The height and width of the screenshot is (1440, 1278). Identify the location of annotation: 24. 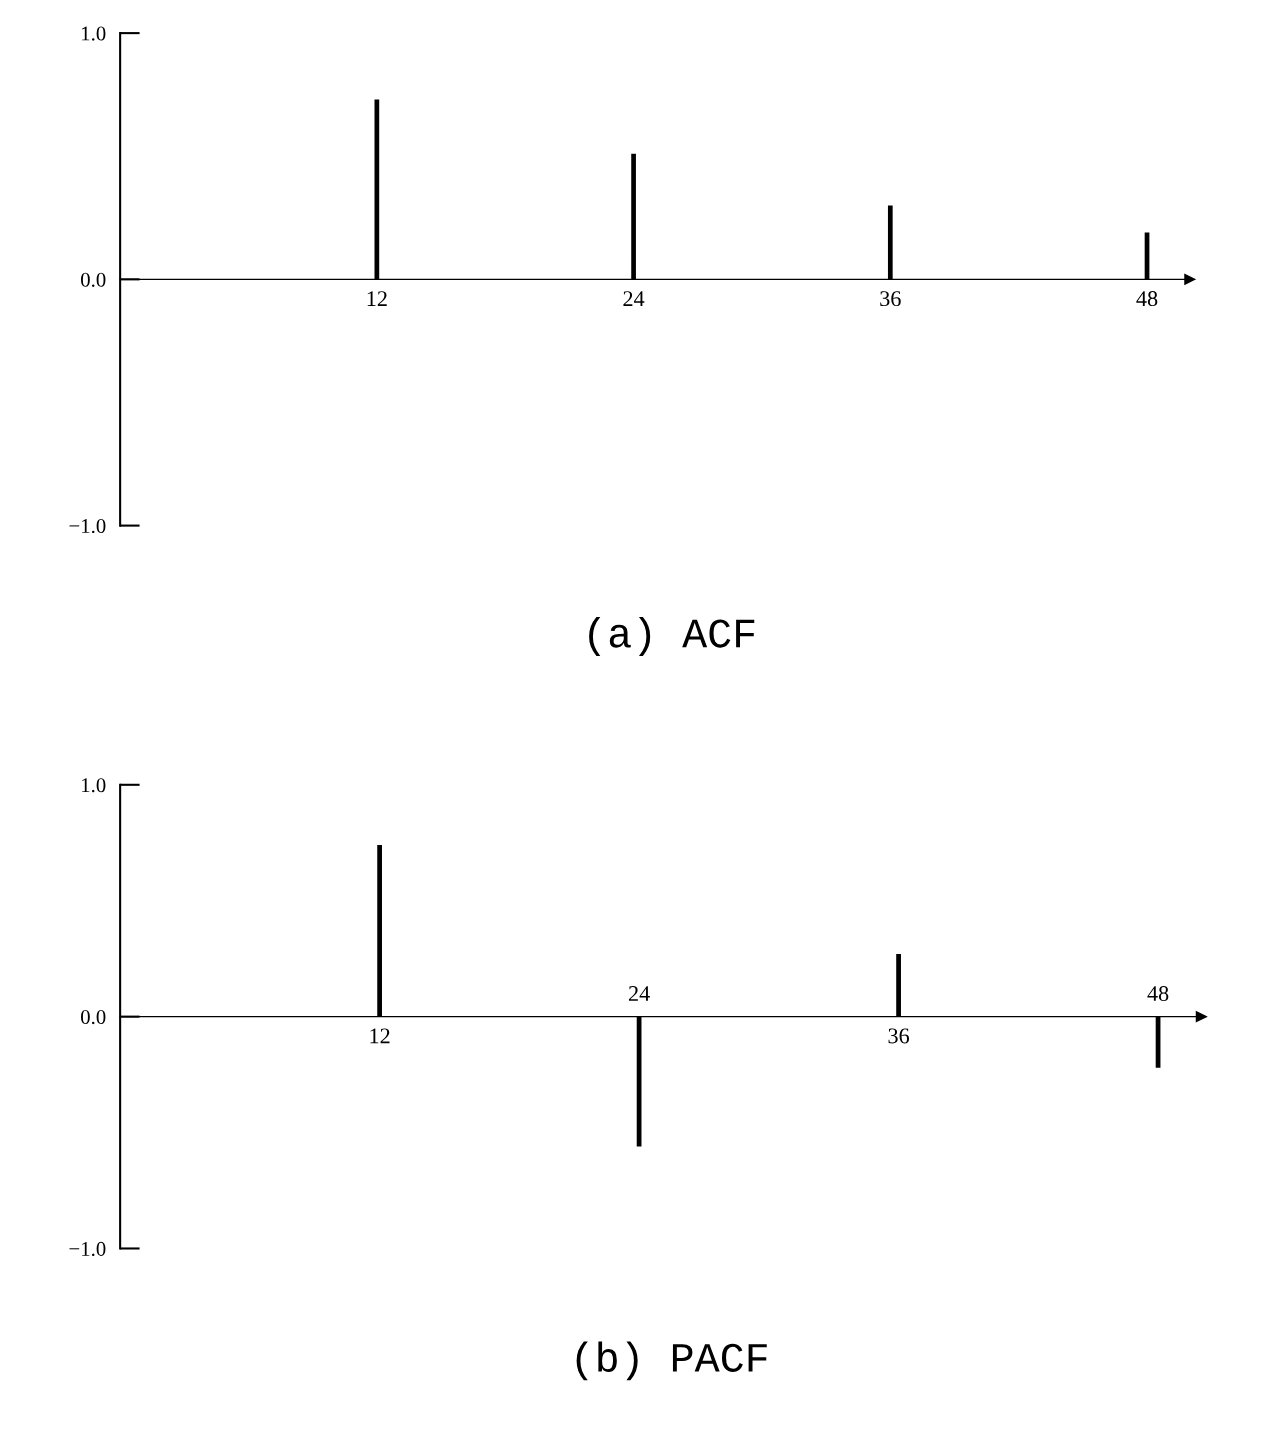
(639, 993).